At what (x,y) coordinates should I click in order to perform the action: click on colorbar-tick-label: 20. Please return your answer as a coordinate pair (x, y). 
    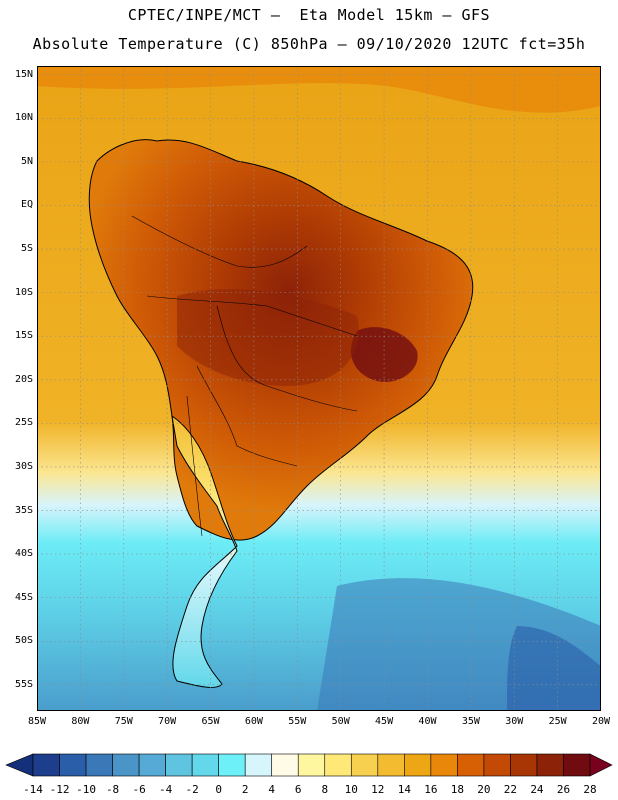
    Looking at the image, I should click on (484, 789).